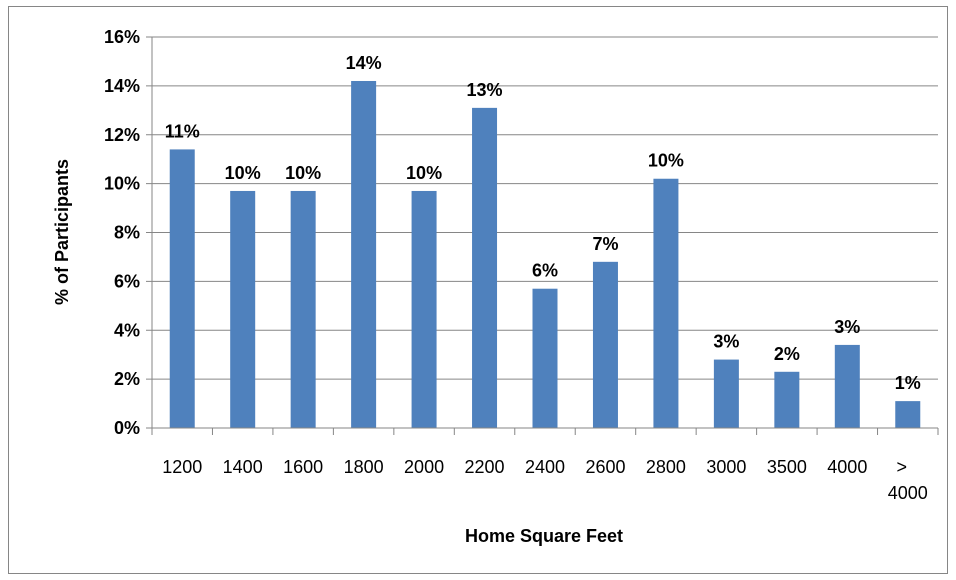  What do you see at coordinates (122, 184) in the screenshot?
I see `y-tick-label: 10%` at bounding box center [122, 184].